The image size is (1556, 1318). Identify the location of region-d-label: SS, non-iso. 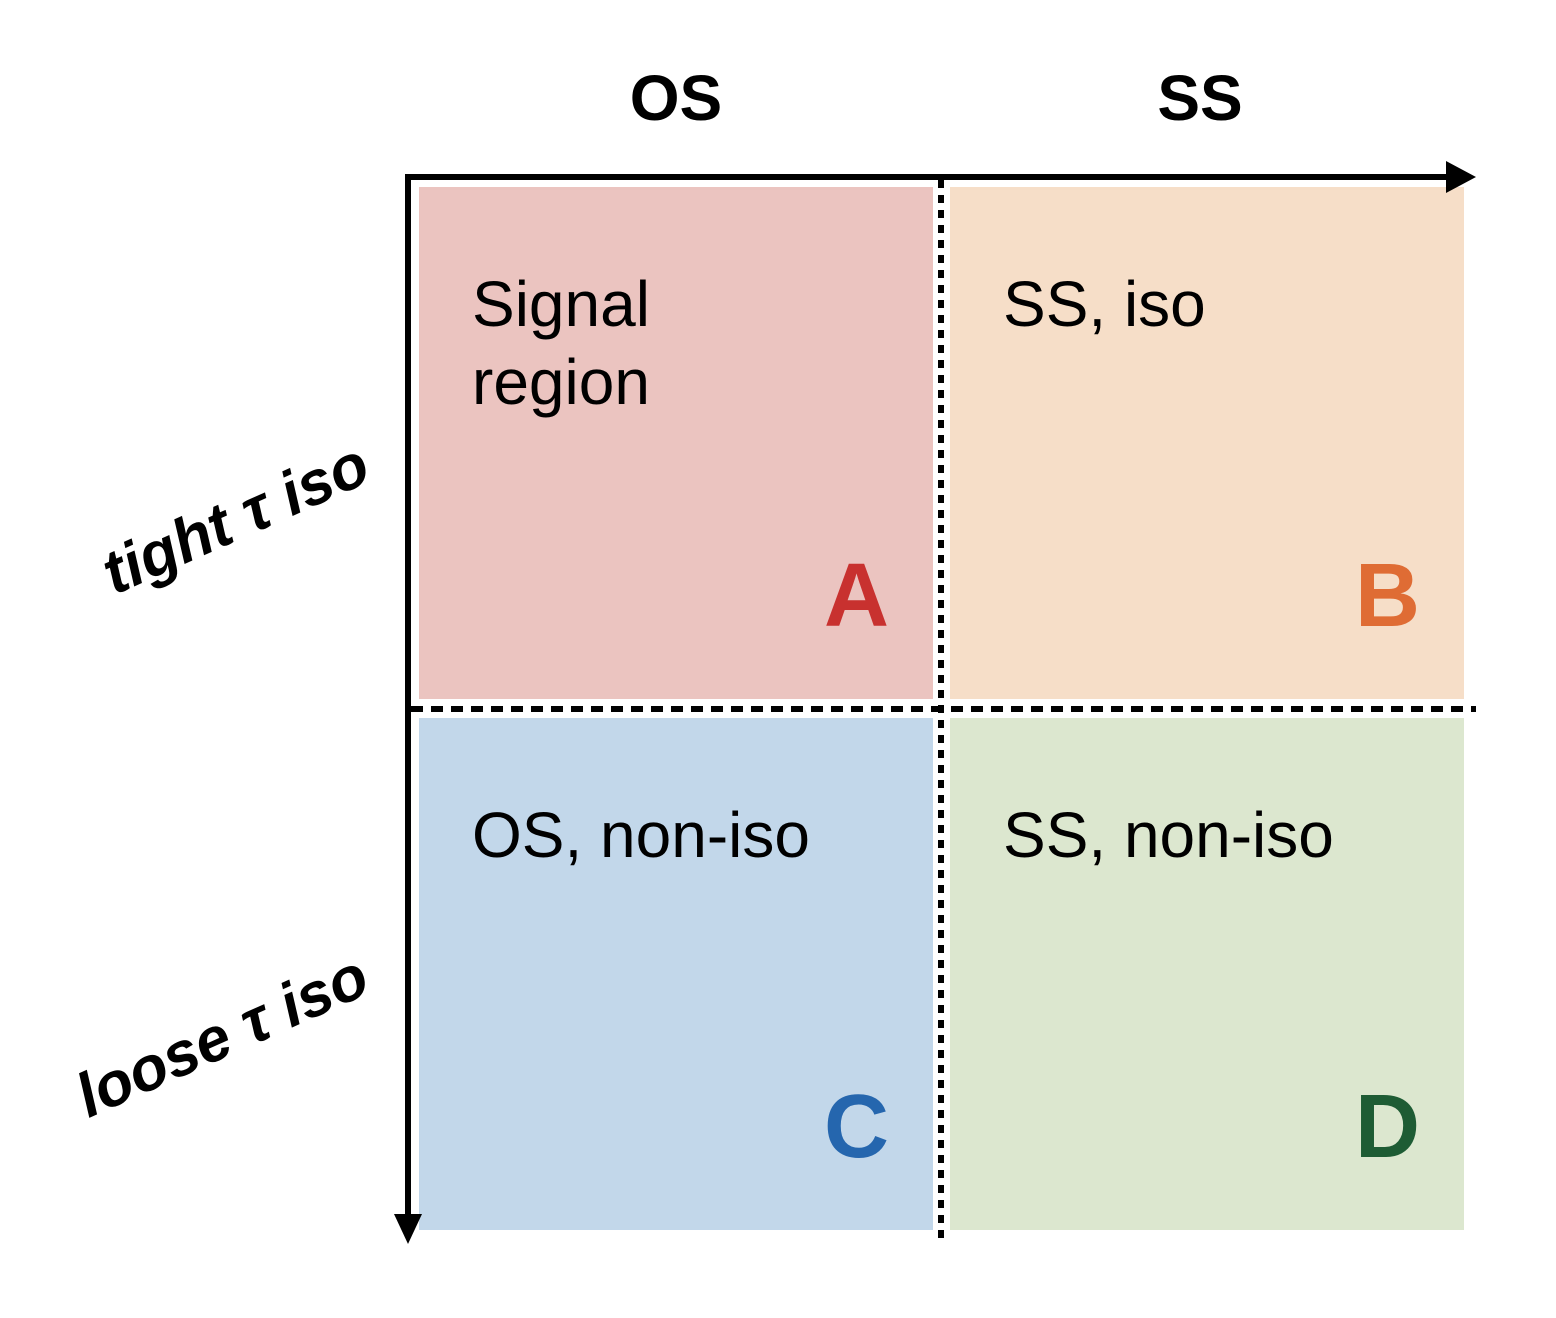
(1168, 835).